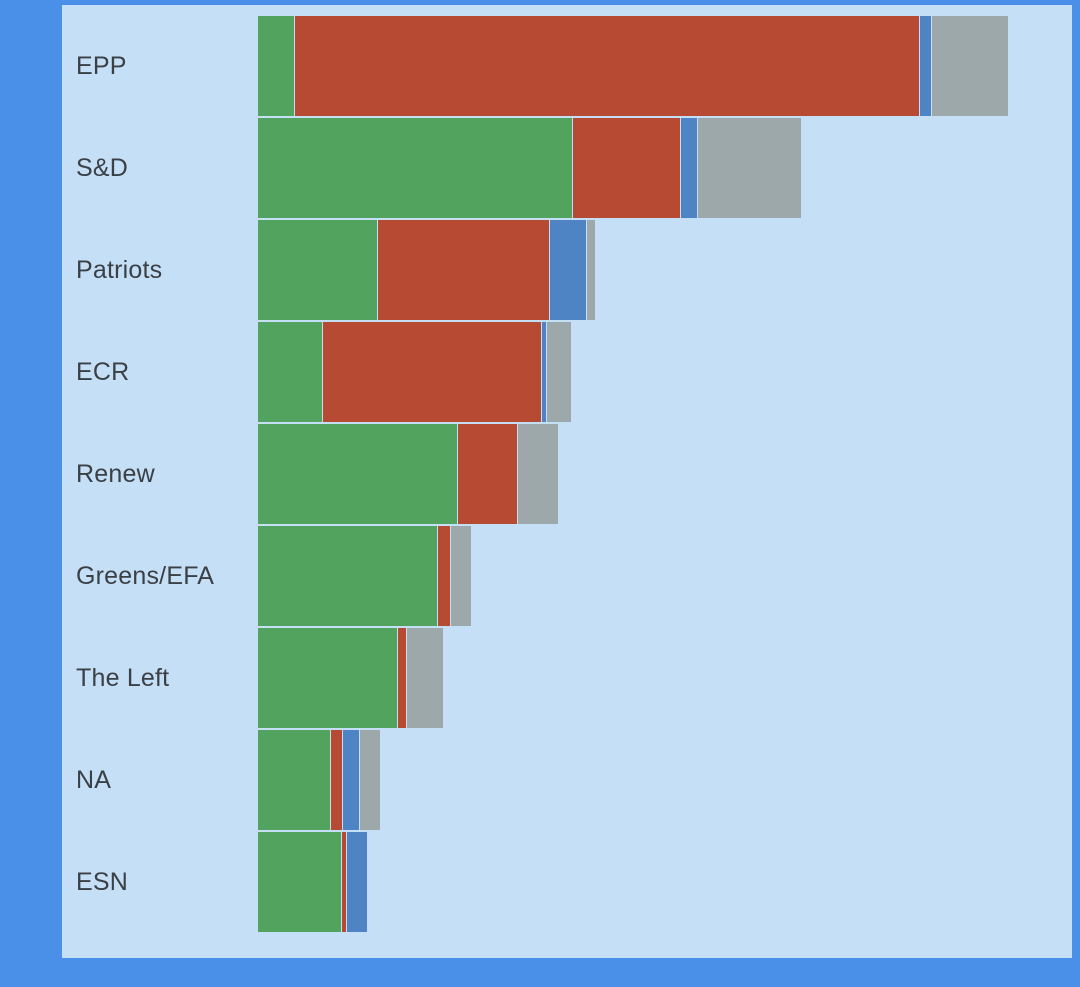  Describe the element at coordinates (145, 575) in the screenshot. I see `row-label: Greens/EFA` at that location.